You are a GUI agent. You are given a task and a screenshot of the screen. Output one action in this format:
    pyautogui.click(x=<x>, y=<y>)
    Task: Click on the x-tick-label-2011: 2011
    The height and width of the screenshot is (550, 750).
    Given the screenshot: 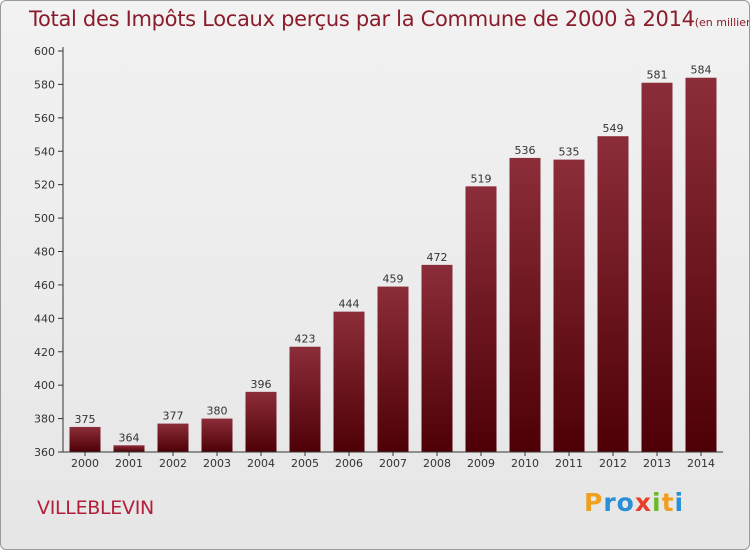 What is the action you would take?
    pyautogui.click(x=569, y=463)
    